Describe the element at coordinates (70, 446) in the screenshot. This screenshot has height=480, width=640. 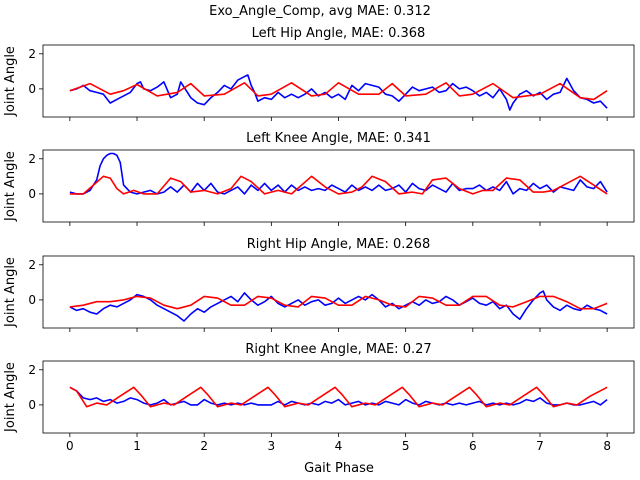
I see `x-tick-label: 0` at that location.